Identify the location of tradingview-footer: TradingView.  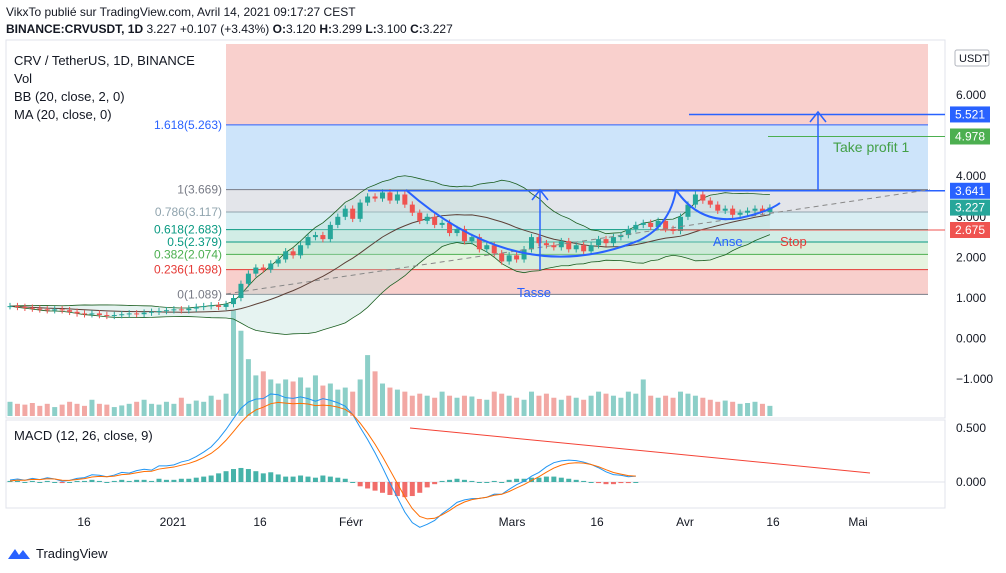
(58, 553).